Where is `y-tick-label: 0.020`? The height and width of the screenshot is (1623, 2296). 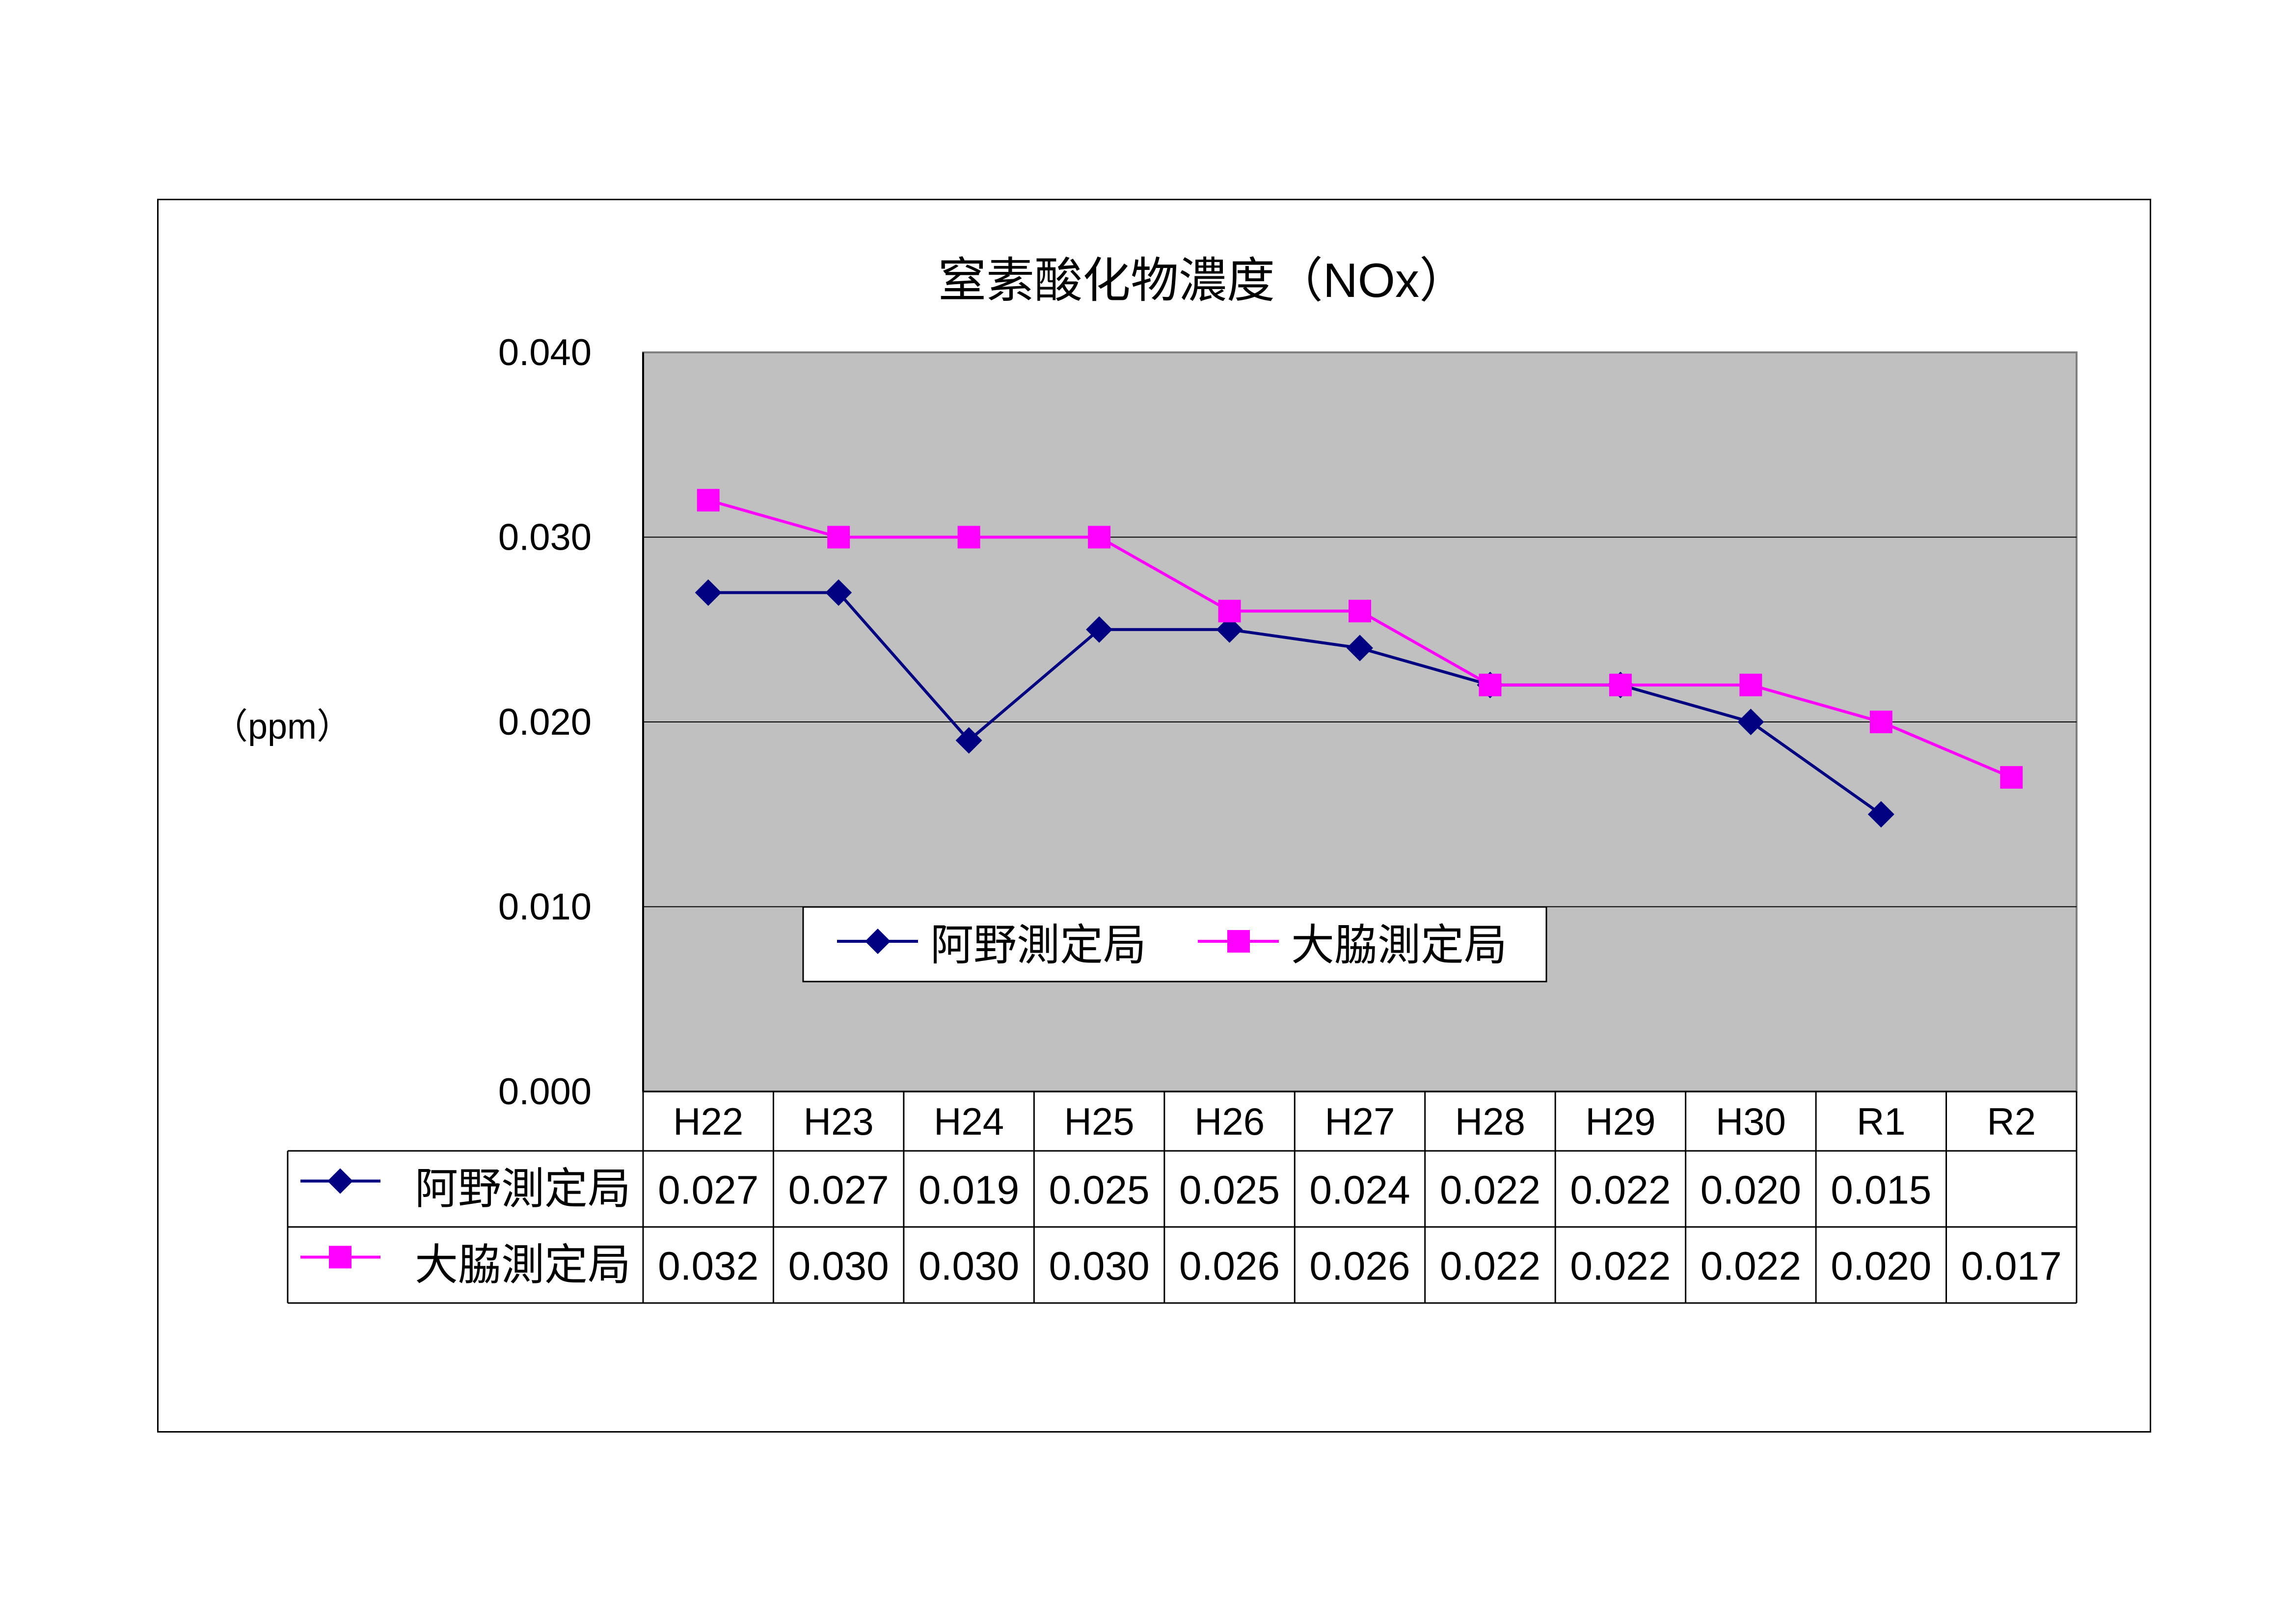 y-tick-label: 0.020 is located at coordinates (545, 722).